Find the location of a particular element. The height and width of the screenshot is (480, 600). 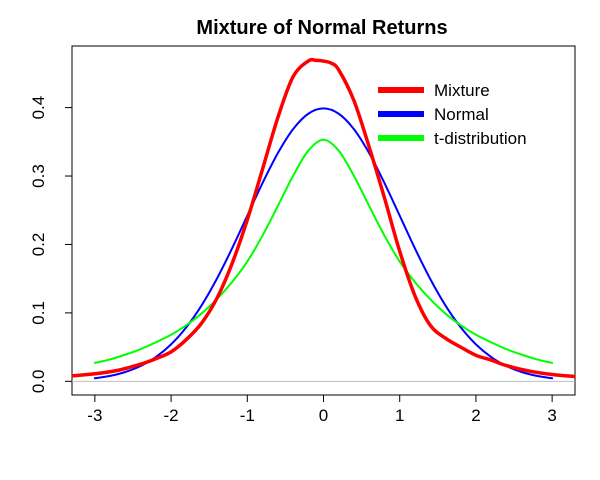

y-tick-label: 0.1 is located at coordinates (38, 313).